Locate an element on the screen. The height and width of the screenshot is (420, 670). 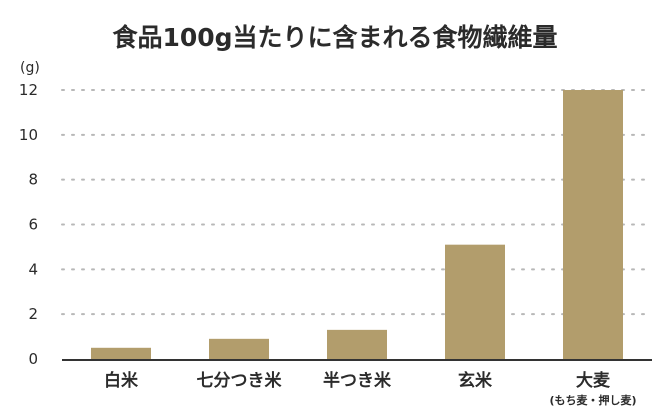
x-tick-label: 白米 is located at coordinates (121, 380).